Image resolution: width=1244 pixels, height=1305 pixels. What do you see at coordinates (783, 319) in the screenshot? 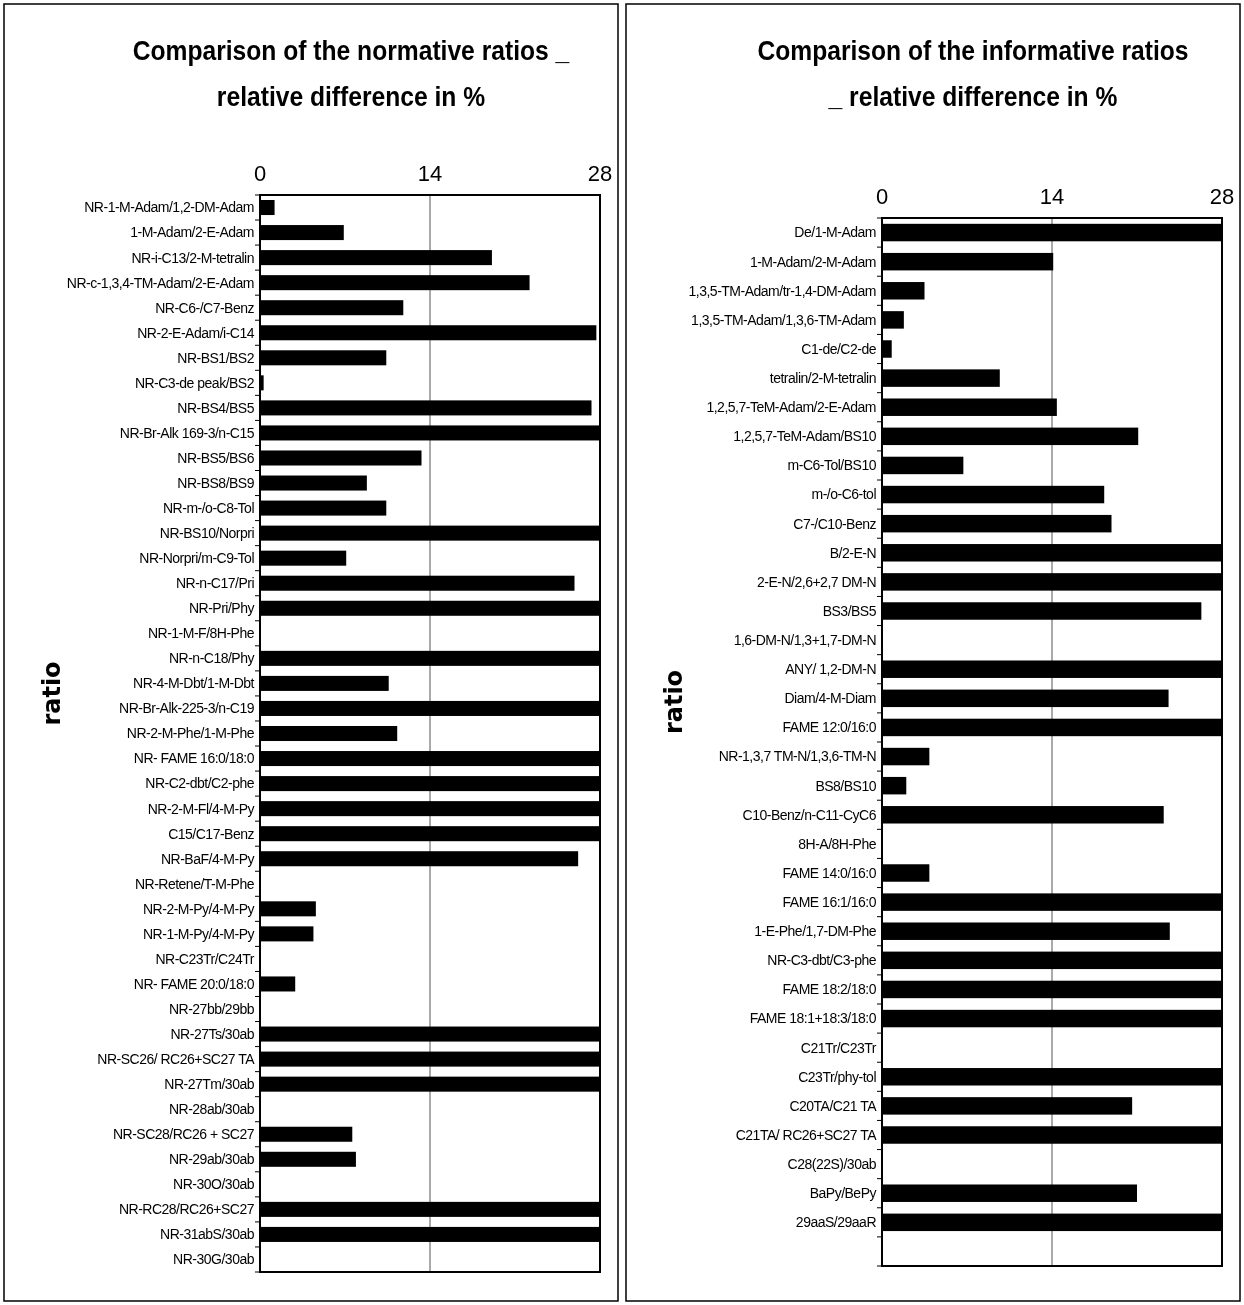
I see `y-tick-label: 1,3,5-TM-Adam/1,3,6-TM-Adam` at bounding box center [783, 319].